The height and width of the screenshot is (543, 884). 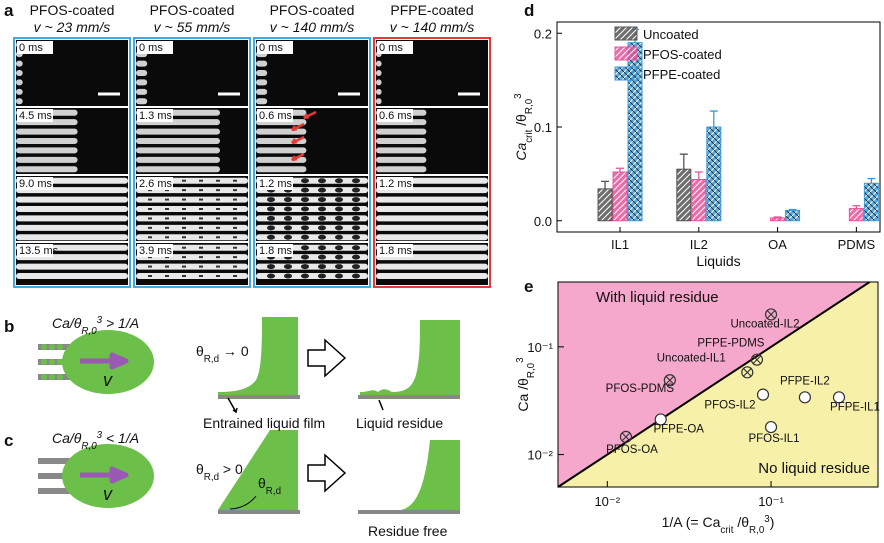 I want to click on text-part: θ, so click(x=262, y=483).